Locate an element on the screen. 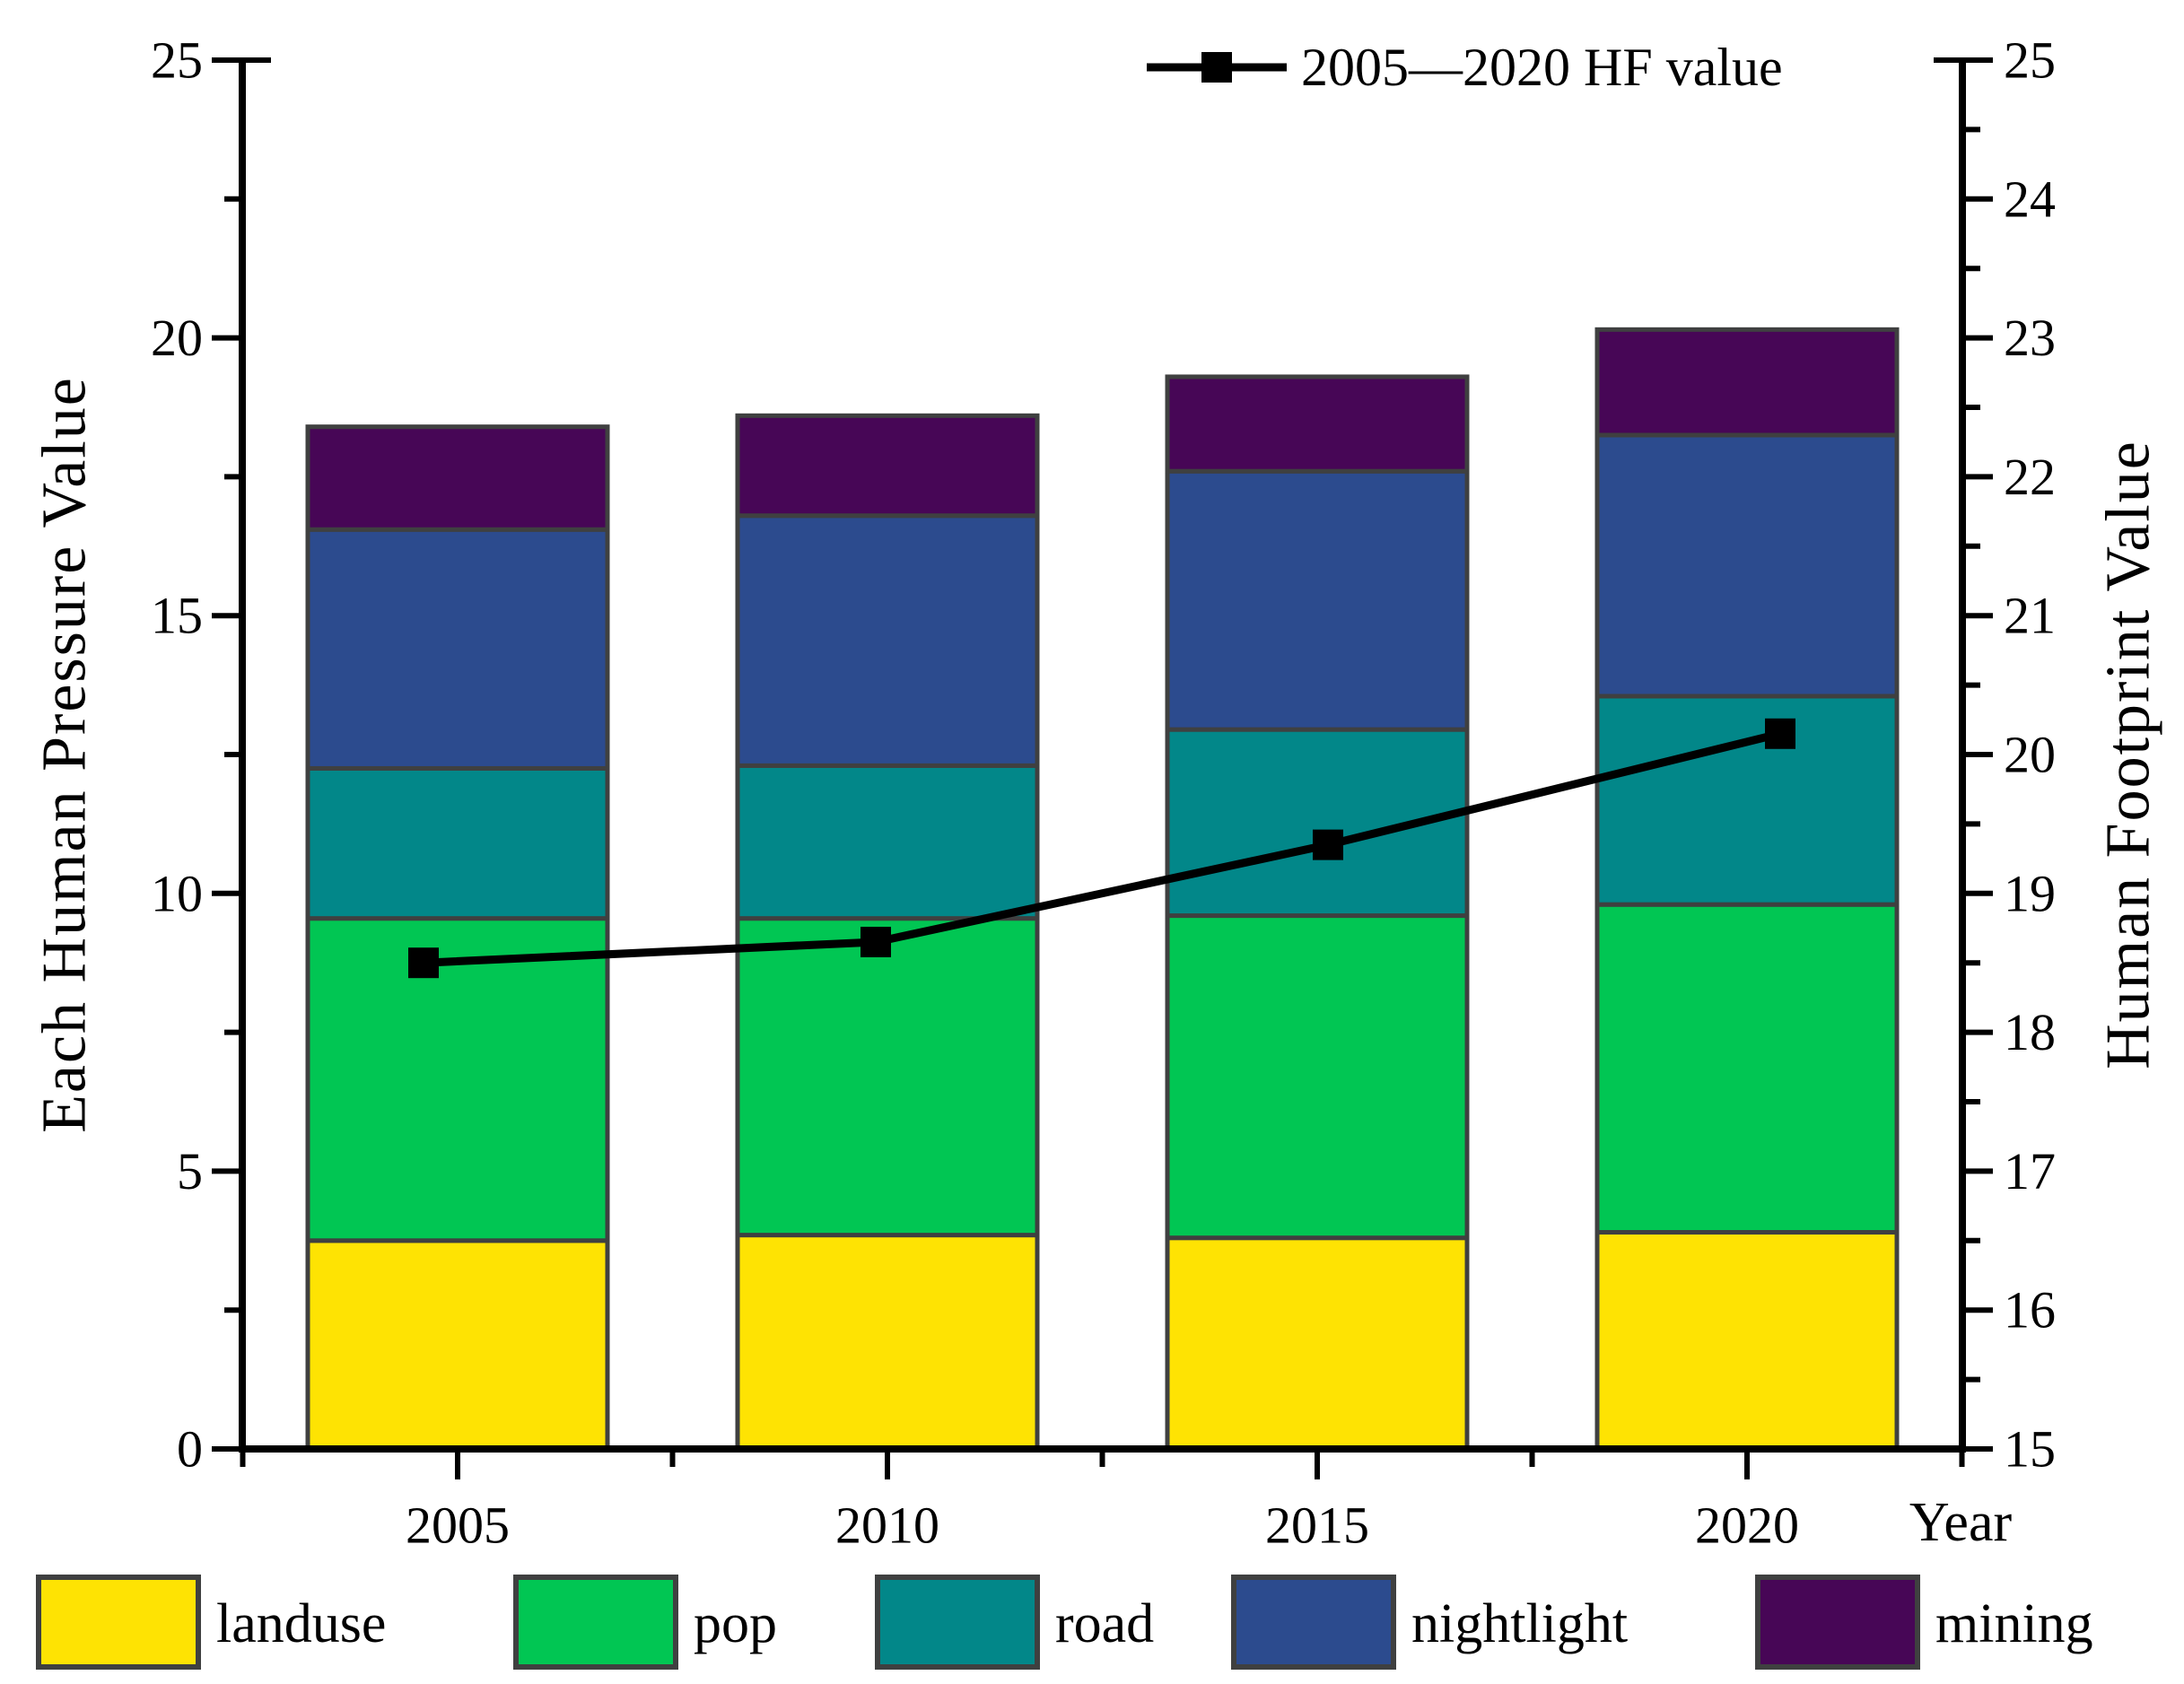 The image size is (2184, 1684). right-tick-label: 21 is located at coordinates (2030, 616).